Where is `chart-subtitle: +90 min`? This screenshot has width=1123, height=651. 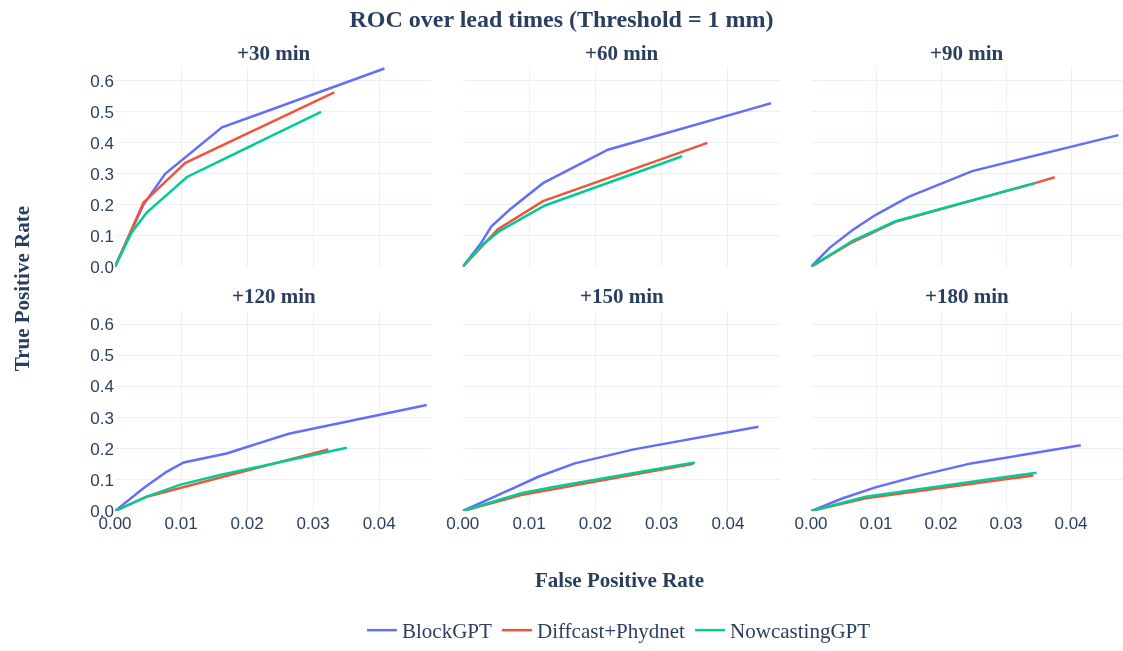
chart-subtitle: +90 min is located at coordinates (967, 53).